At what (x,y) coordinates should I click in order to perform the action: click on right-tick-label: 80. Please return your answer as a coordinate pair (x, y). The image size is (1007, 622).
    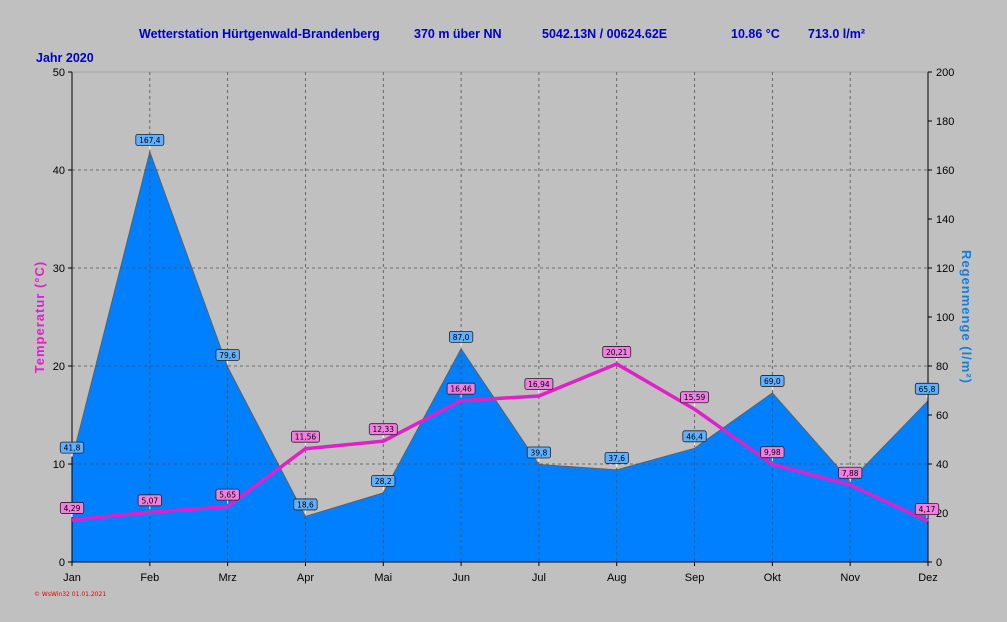
    Looking at the image, I should click on (942, 367).